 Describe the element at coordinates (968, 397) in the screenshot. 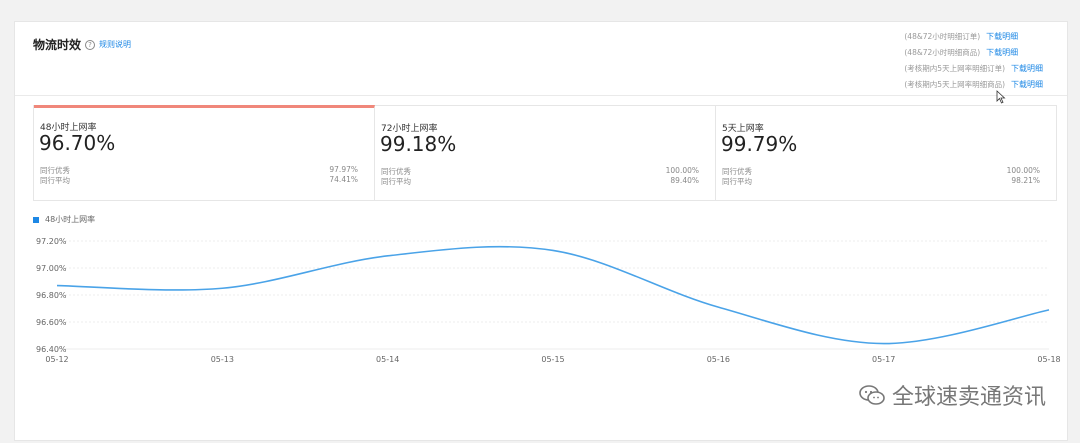

I see `watermark-text: 全球速卖通资讯` at that location.